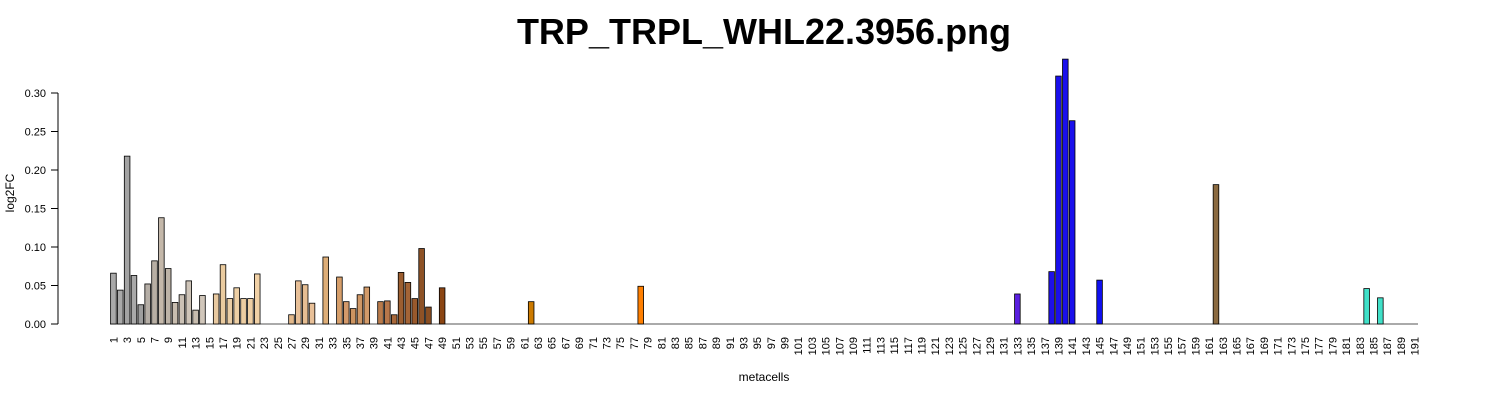 The image size is (1500, 400). I want to click on x-tick-label: 91, so click(731, 343).